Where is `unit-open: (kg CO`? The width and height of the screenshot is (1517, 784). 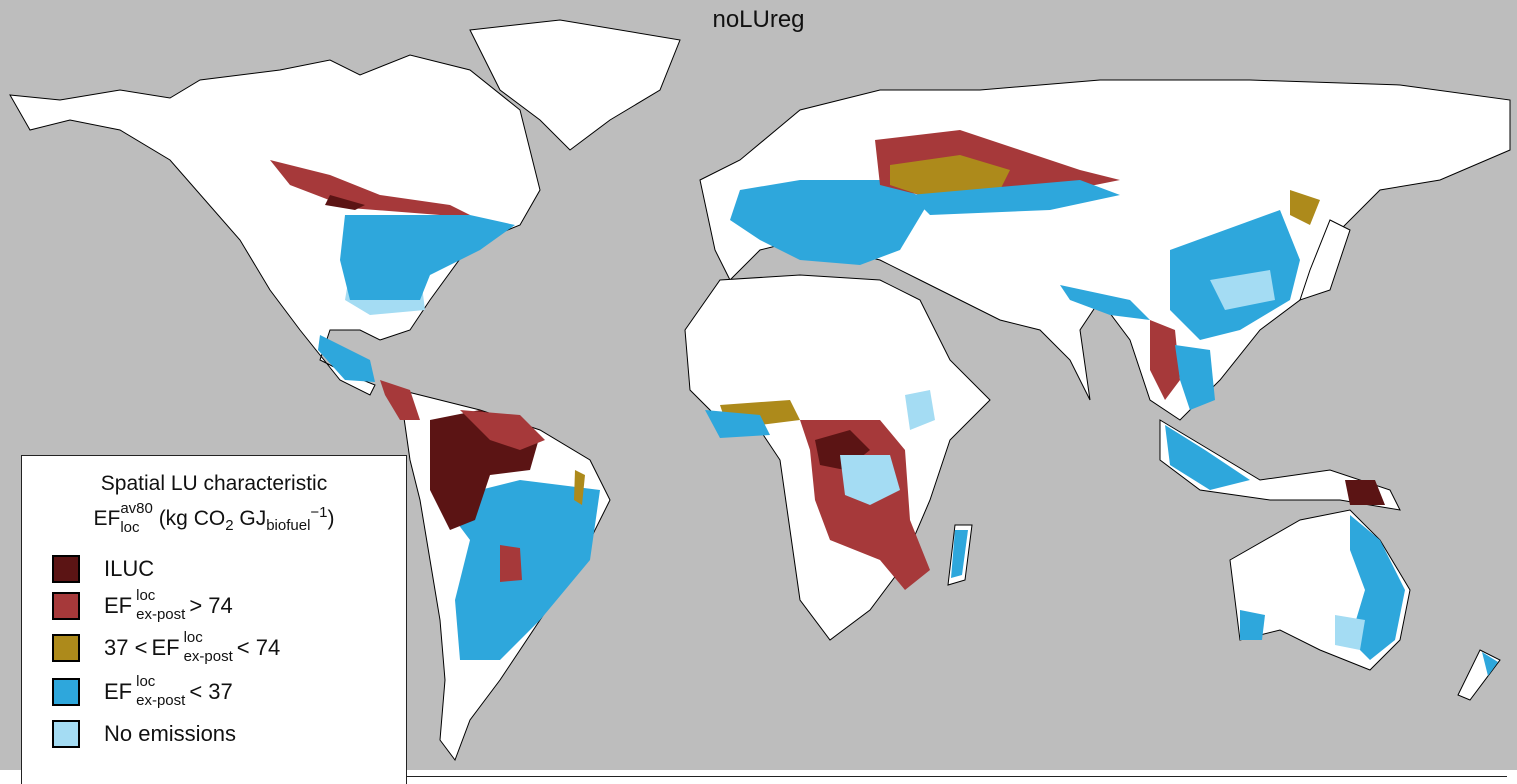 unit-open: (kg CO is located at coordinates (192, 518).